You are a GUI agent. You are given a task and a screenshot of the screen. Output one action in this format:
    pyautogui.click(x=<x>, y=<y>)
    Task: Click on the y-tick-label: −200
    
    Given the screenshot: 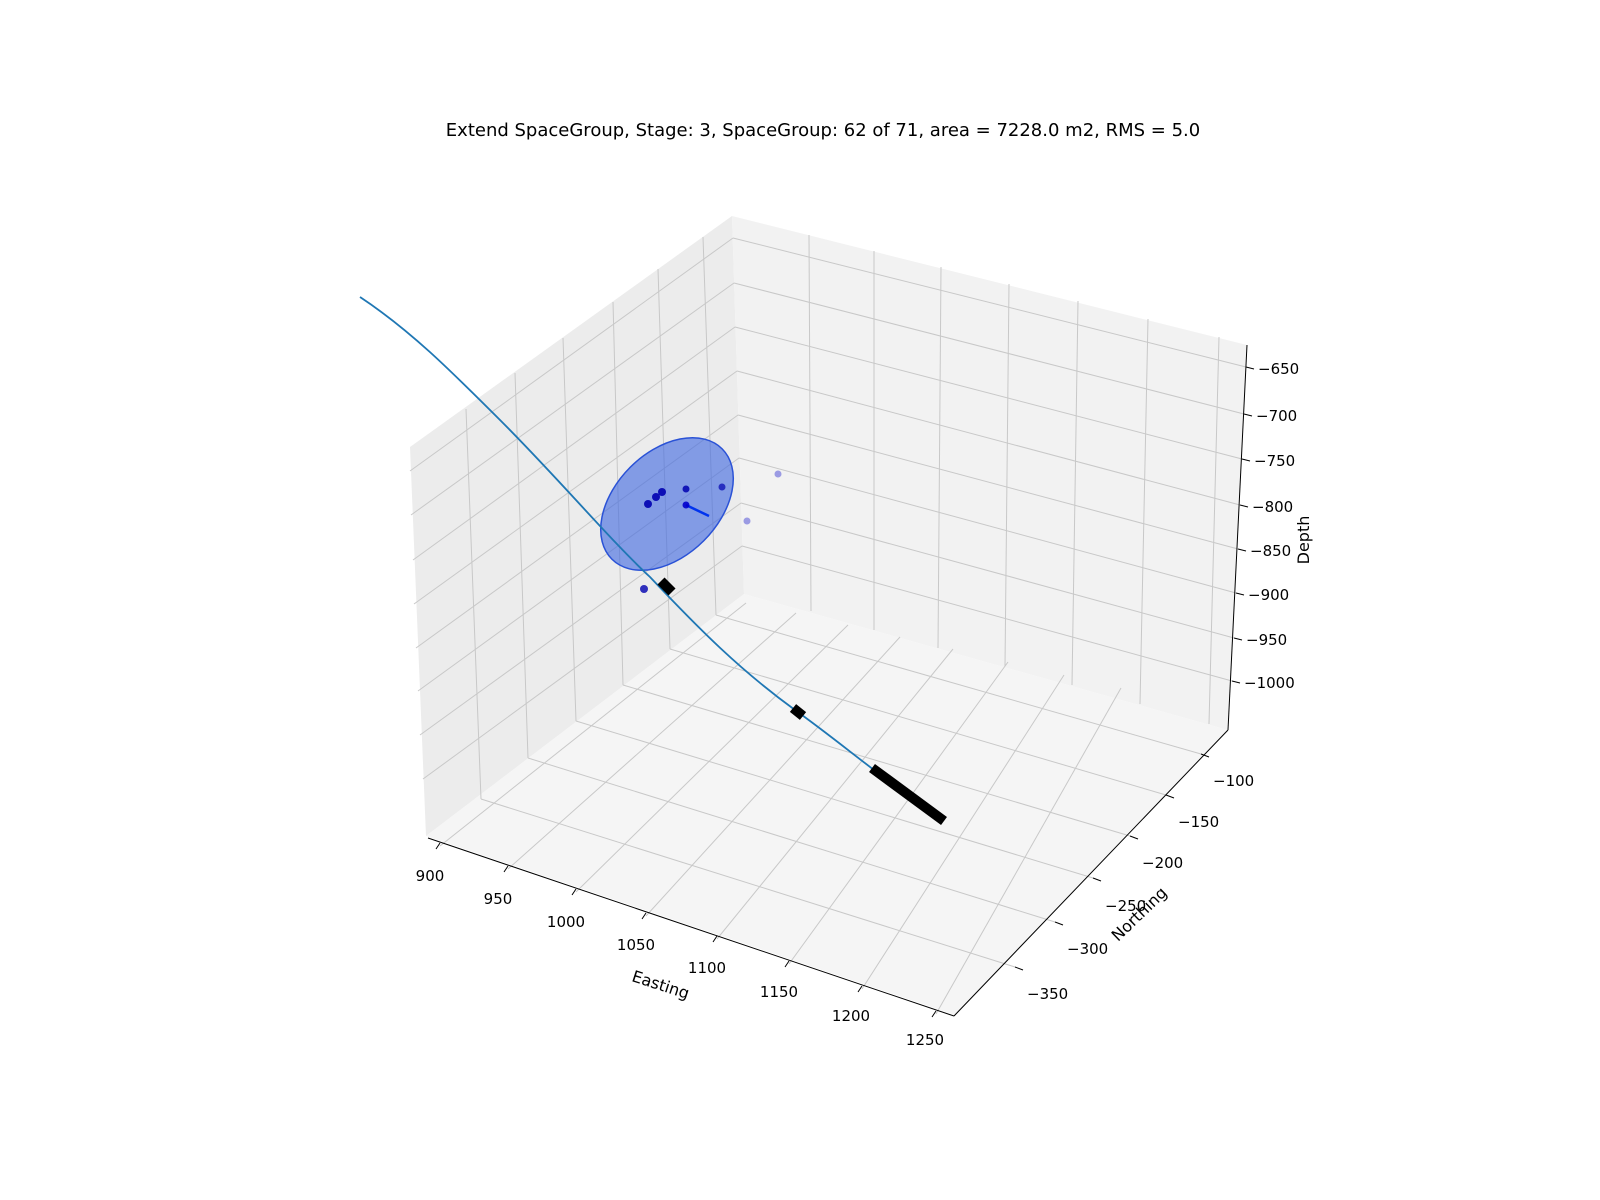 What is the action you would take?
    pyautogui.click(x=1162, y=863)
    